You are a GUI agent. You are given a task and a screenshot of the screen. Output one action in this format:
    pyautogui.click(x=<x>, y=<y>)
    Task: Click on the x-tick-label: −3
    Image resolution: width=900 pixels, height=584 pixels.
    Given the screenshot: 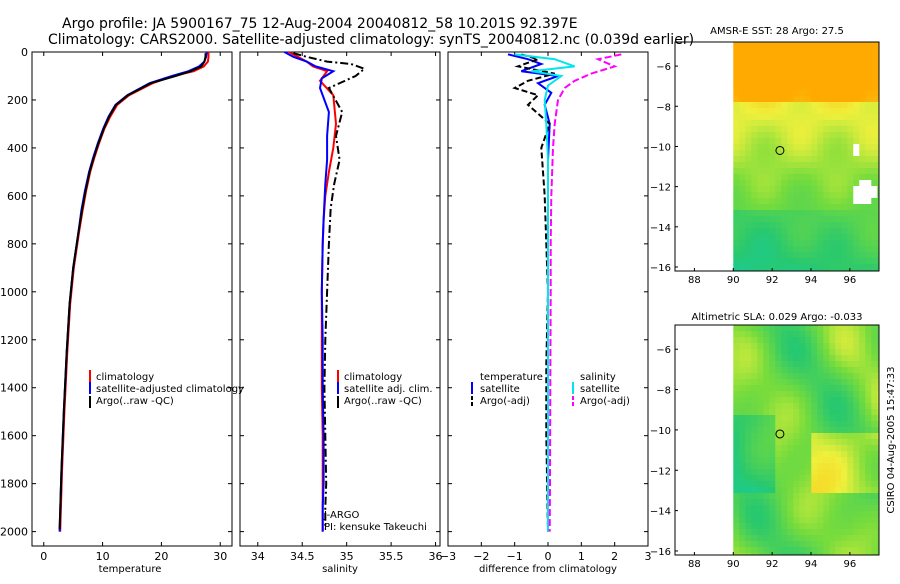 What is the action you would take?
    pyautogui.click(x=448, y=556)
    